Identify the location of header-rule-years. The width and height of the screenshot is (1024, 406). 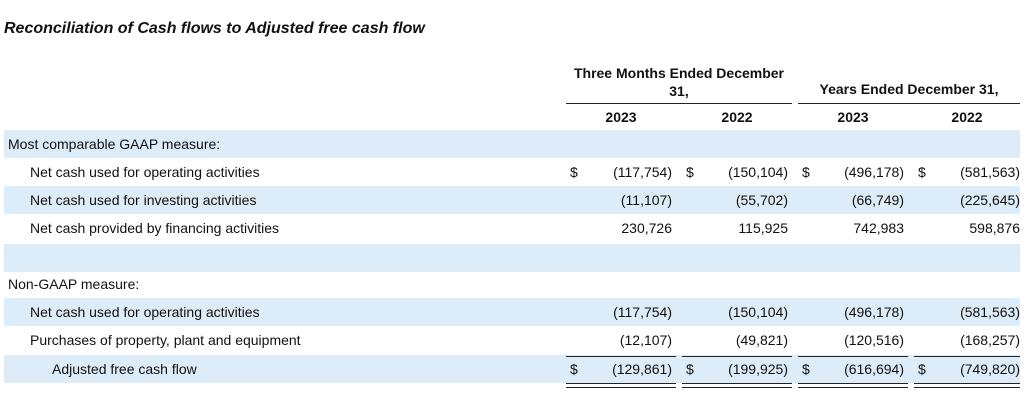
(909, 103).